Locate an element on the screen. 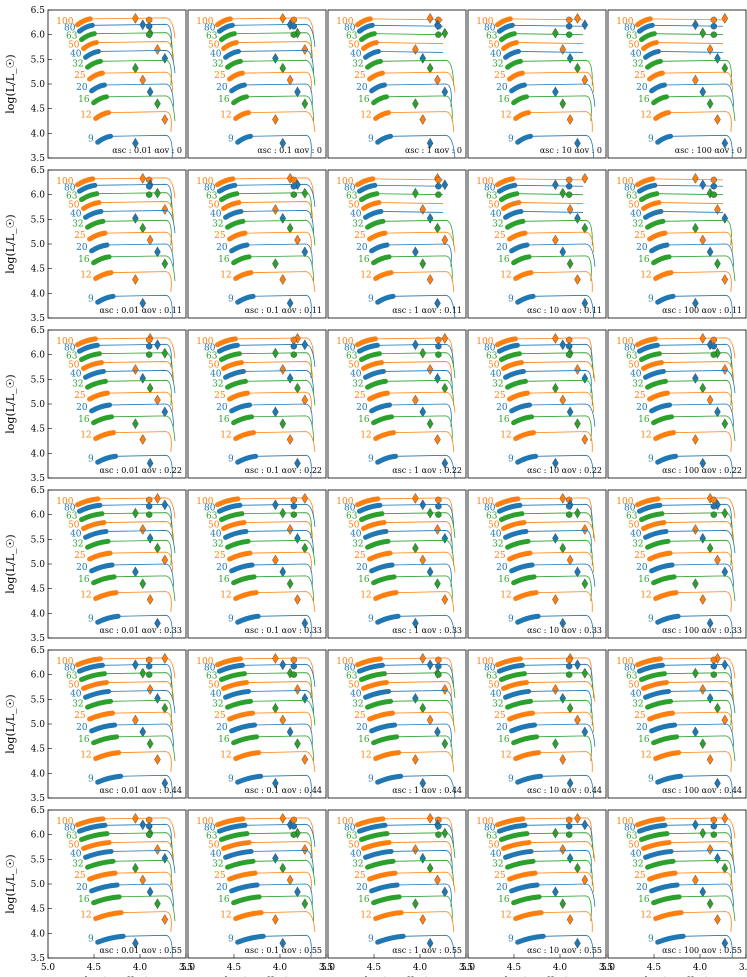 The image size is (747, 977). alpha-annotation: αsc : 0.1 αov : 0.55 is located at coordinates (283, 950).